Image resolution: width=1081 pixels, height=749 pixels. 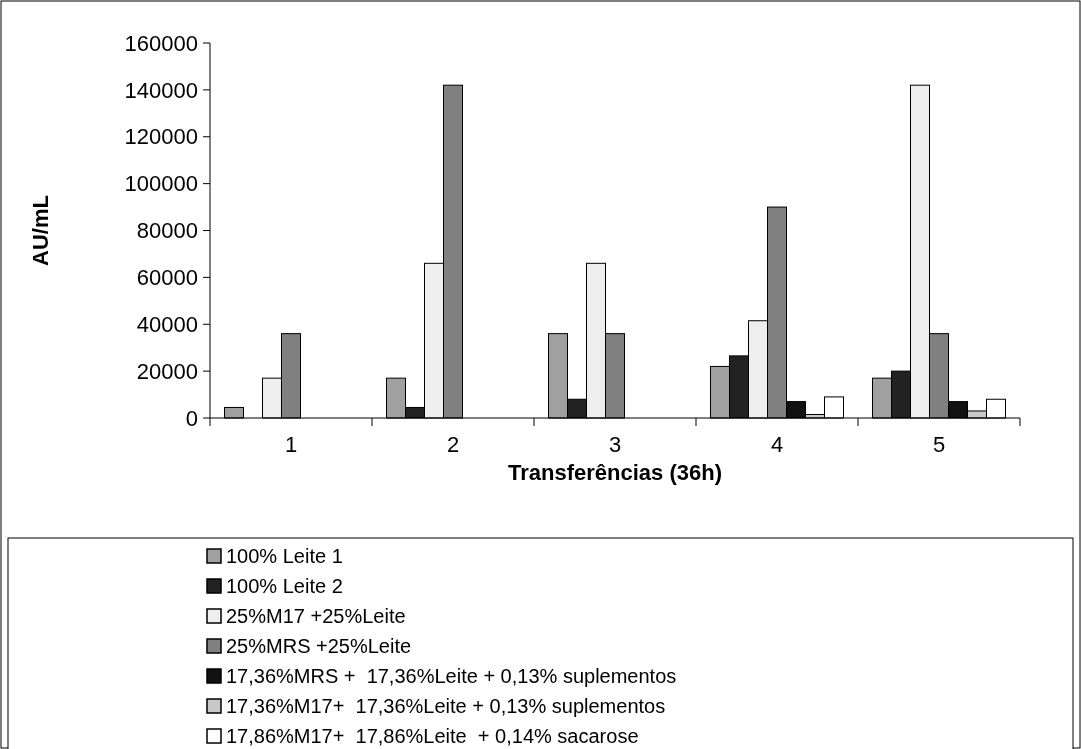 What do you see at coordinates (161, 90) in the screenshot?
I see `y-tick-label: 140000` at bounding box center [161, 90].